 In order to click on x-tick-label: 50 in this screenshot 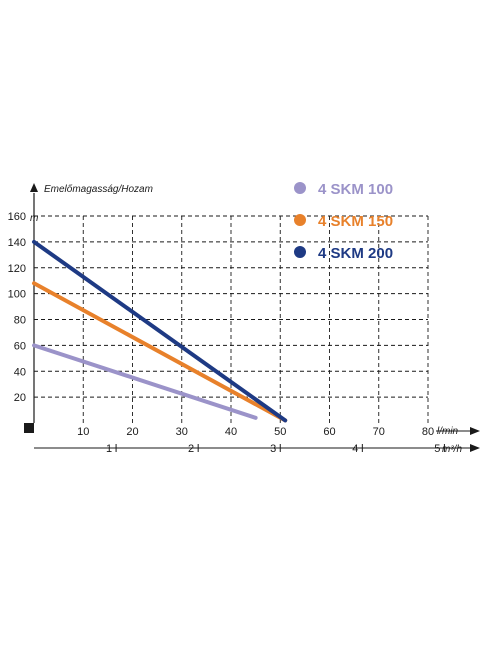, I will do `click(280, 432)`.